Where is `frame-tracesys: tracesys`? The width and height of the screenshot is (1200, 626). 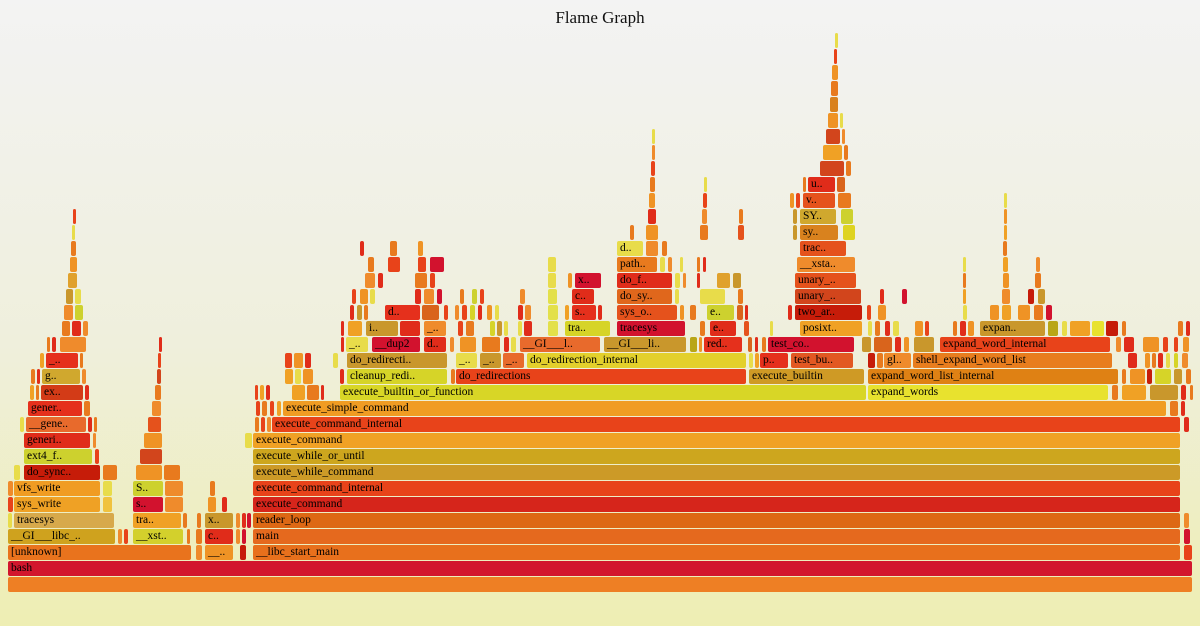
frame-tracesys: tracesys is located at coordinates (651, 328).